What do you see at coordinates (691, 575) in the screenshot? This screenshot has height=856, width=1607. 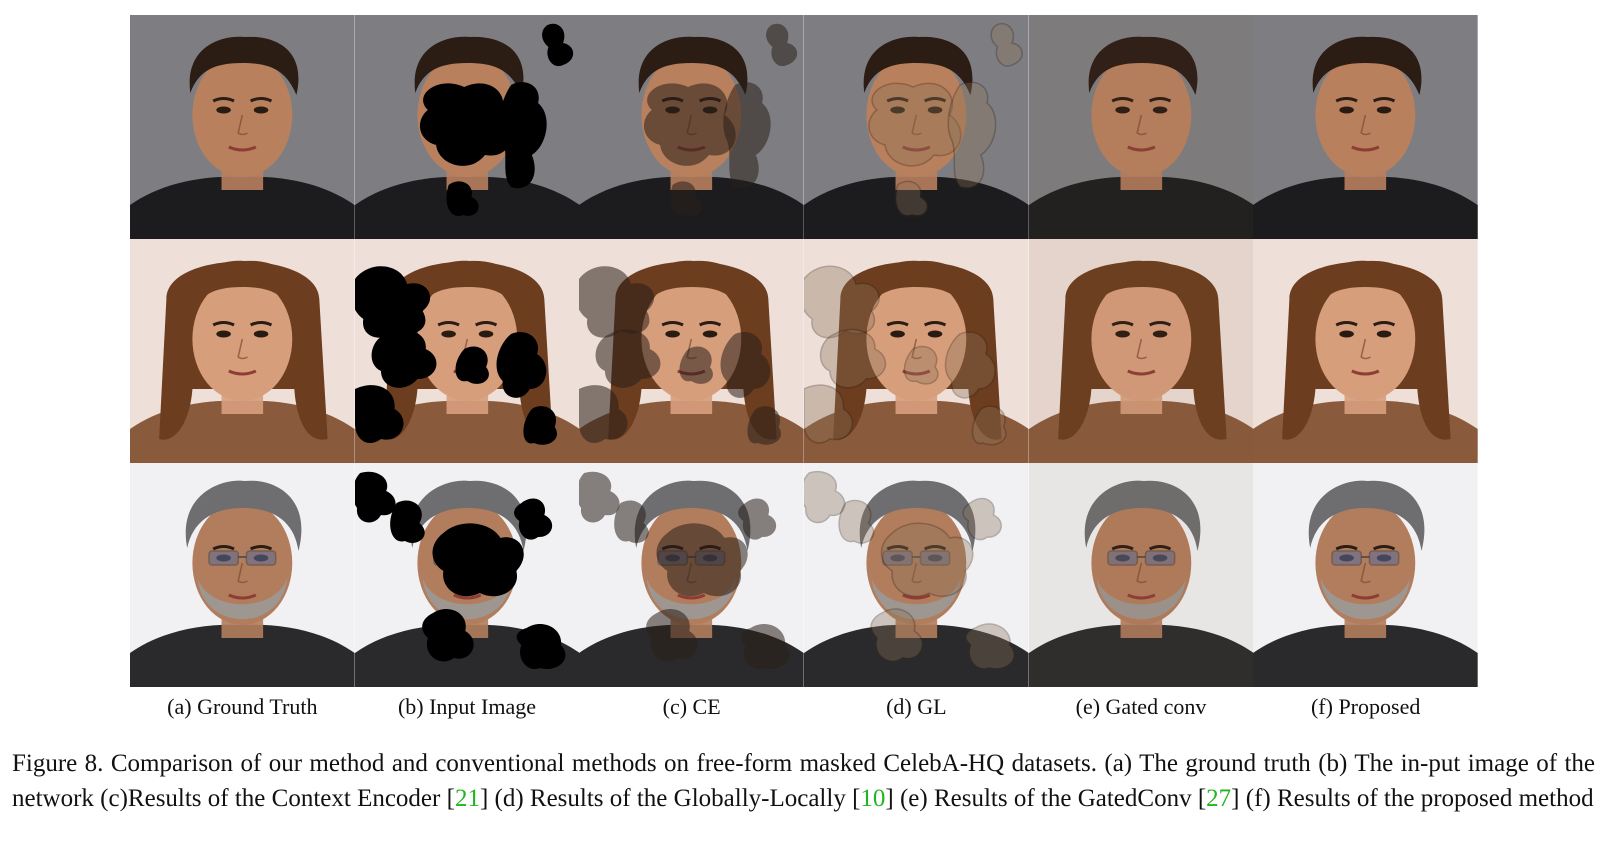 I see `figure-tile-man-grey-hair-glasses-c` at bounding box center [691, 575].